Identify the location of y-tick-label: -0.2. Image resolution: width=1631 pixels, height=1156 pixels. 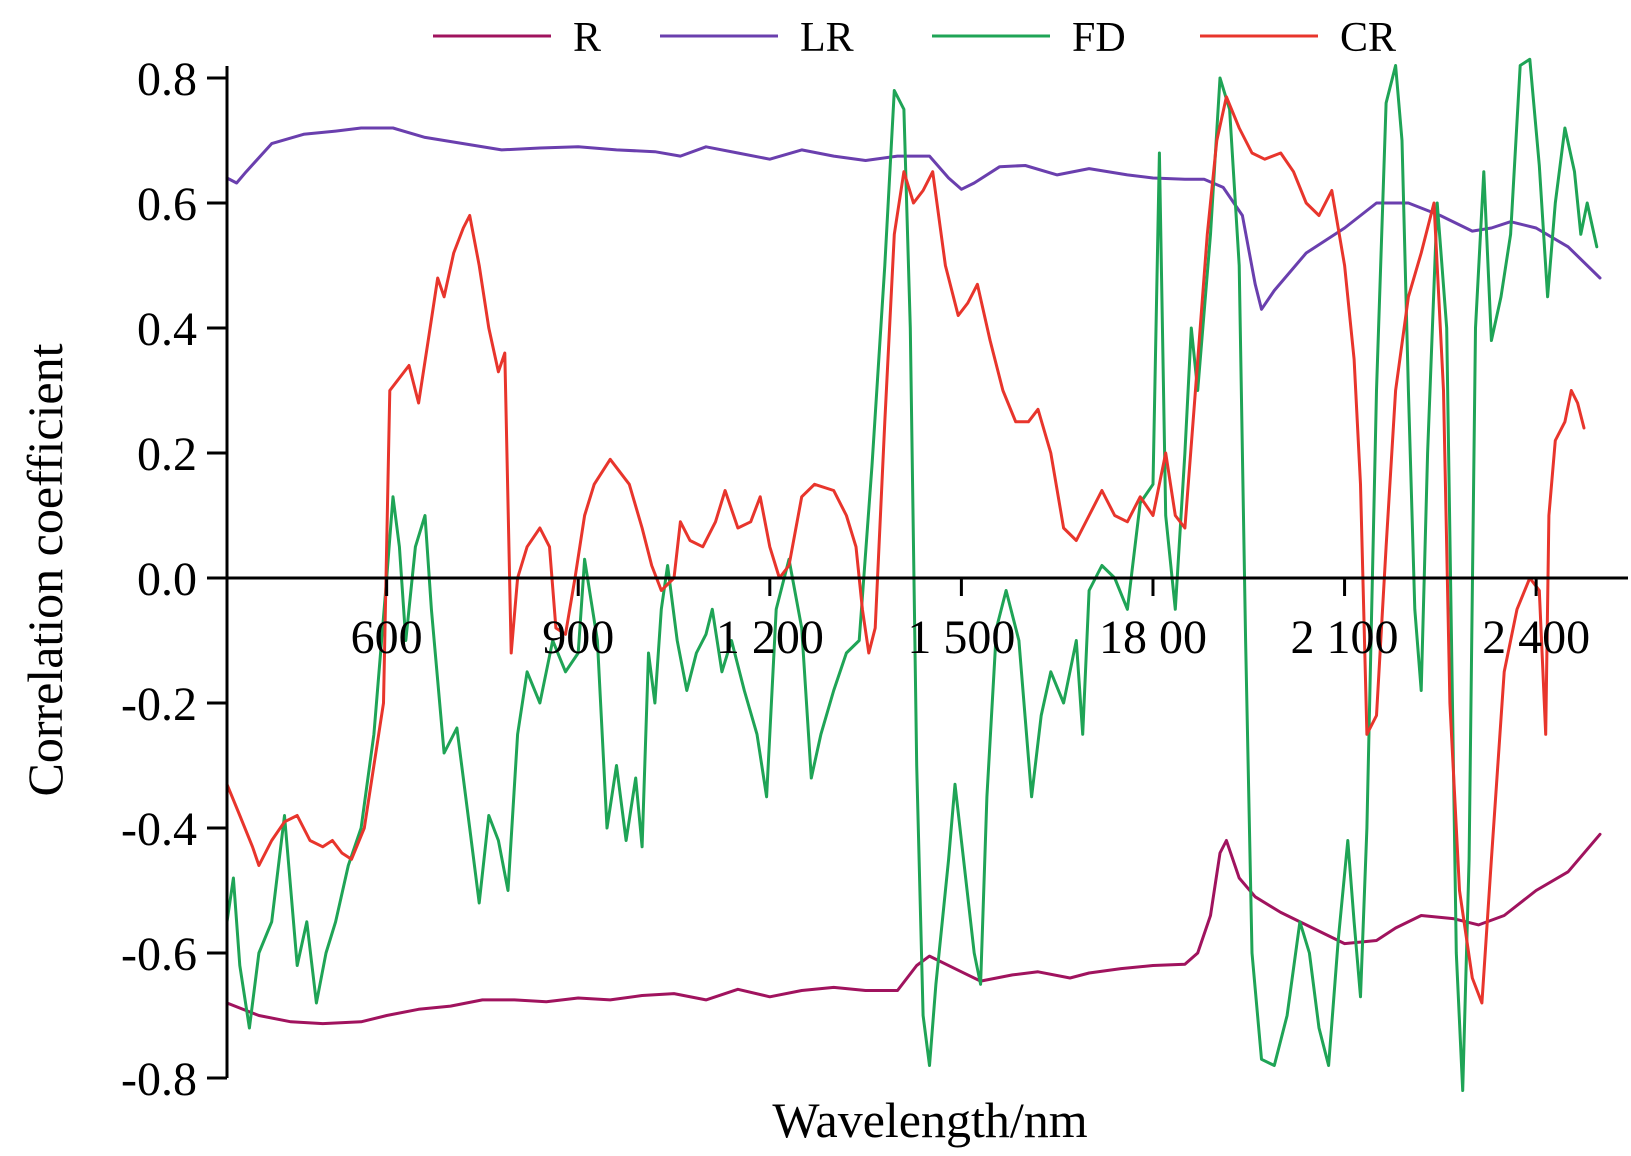
(159, 704).